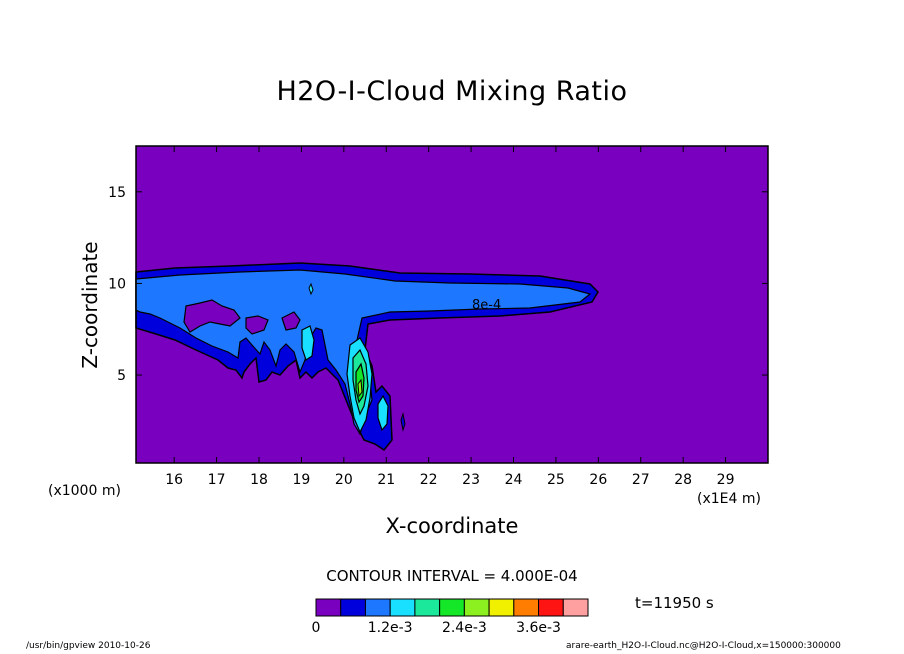 The width and height of the screenshot is (904, 654). What do you see at coordinates (729, 499) in the screenshot?
I see `x-multiplier-label: (x1E4 m)` at bounding box center [729, 499].